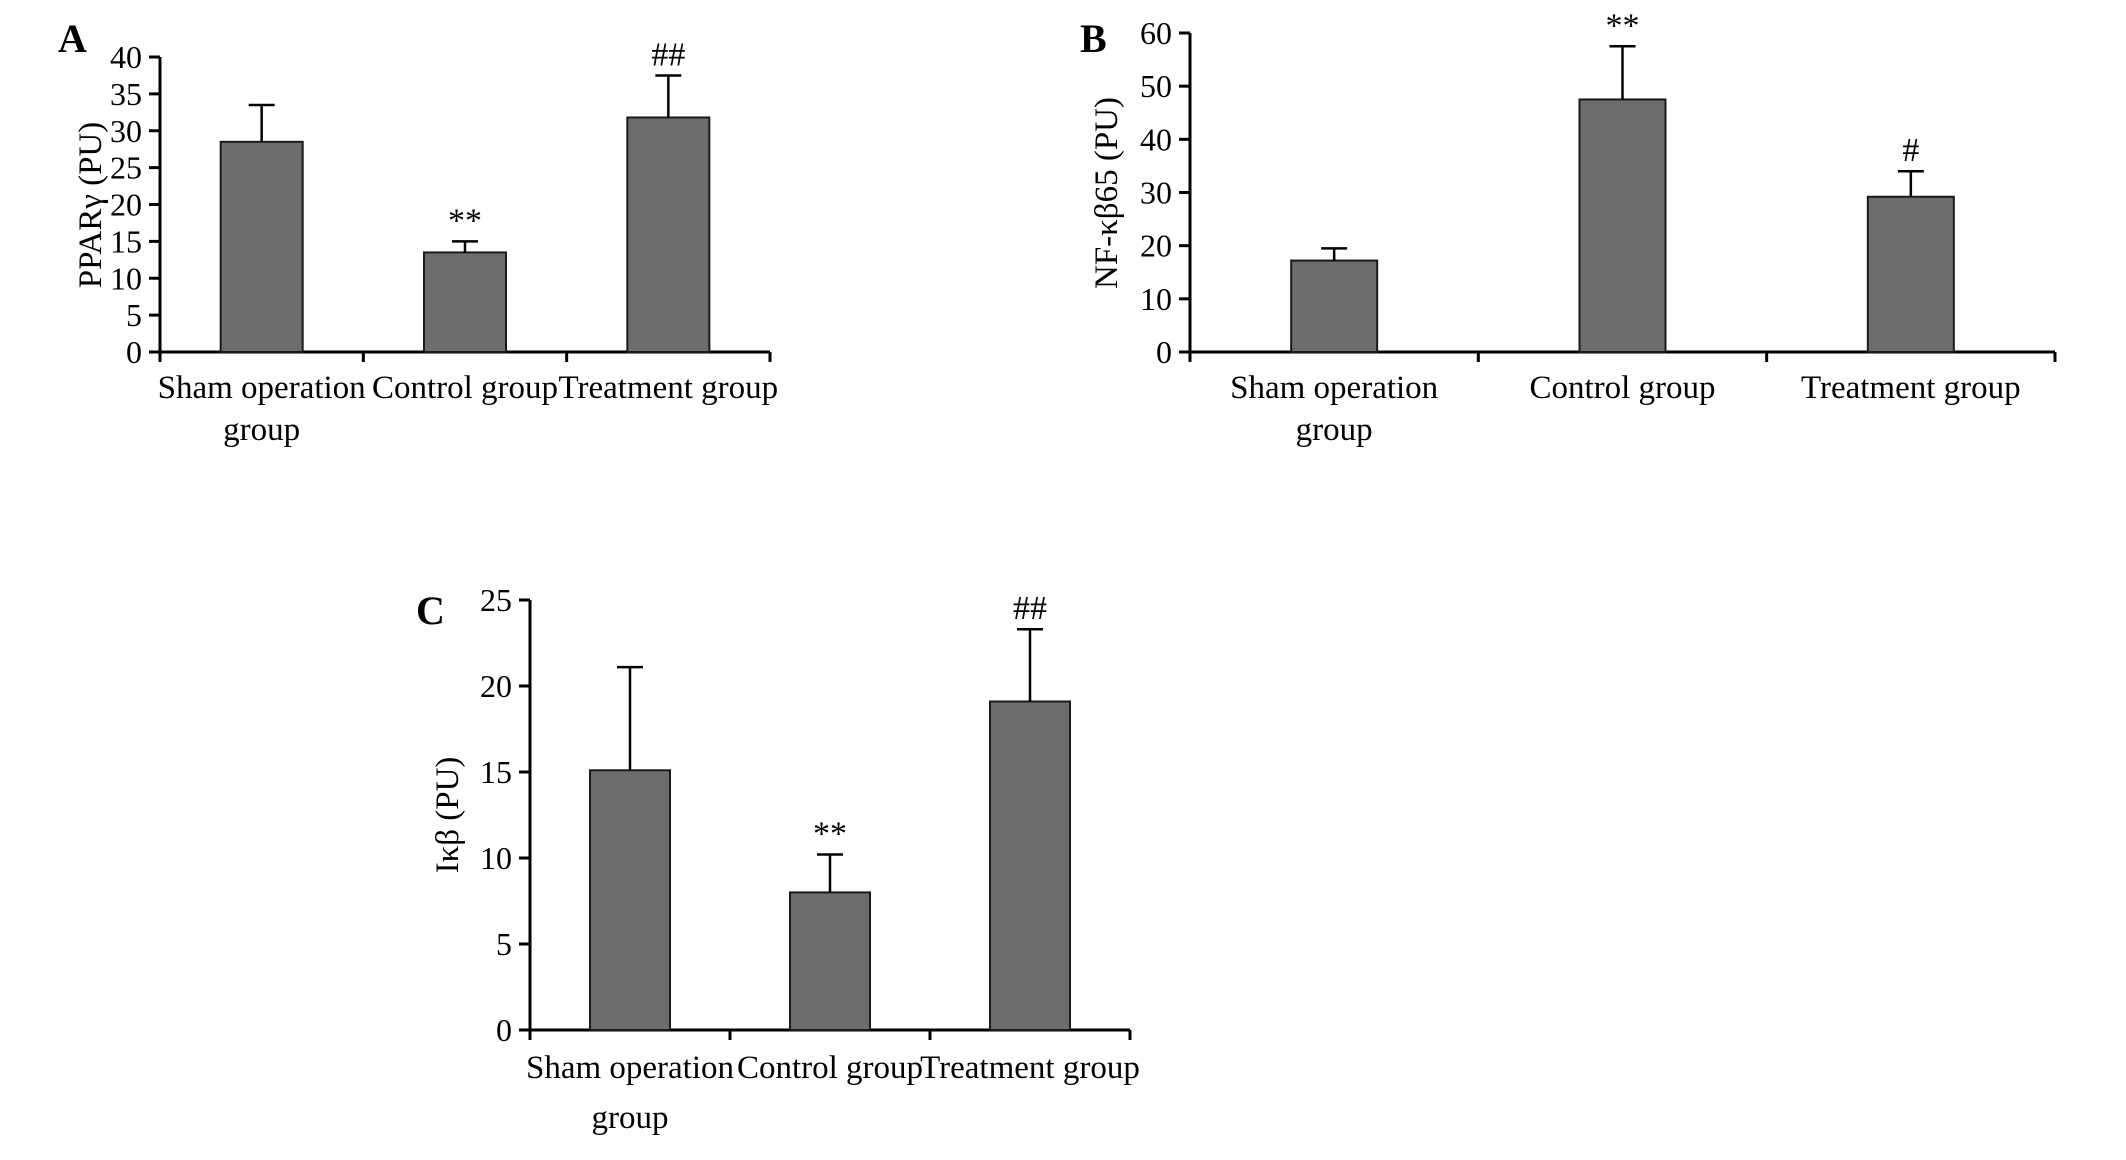 The width and height of the screenshot is (2126, 1160). Describe the element at coordinates (91, 205) in the screenshot. I see `panel-a-y-axis-title: PPARγ (PU)` at that location.